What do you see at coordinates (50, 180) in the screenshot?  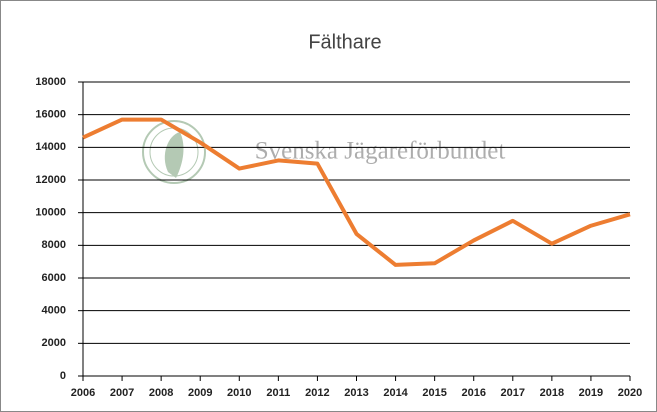 I see `y-tick-label: 12000` at bounding box center [50, 180].